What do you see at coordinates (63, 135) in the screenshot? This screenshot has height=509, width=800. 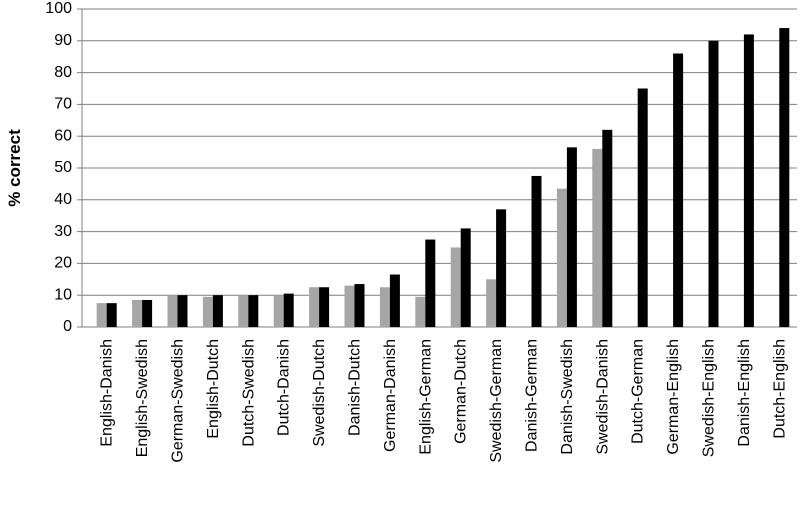 I see `y-tick-label: 60` at bounding box center [63, 135].